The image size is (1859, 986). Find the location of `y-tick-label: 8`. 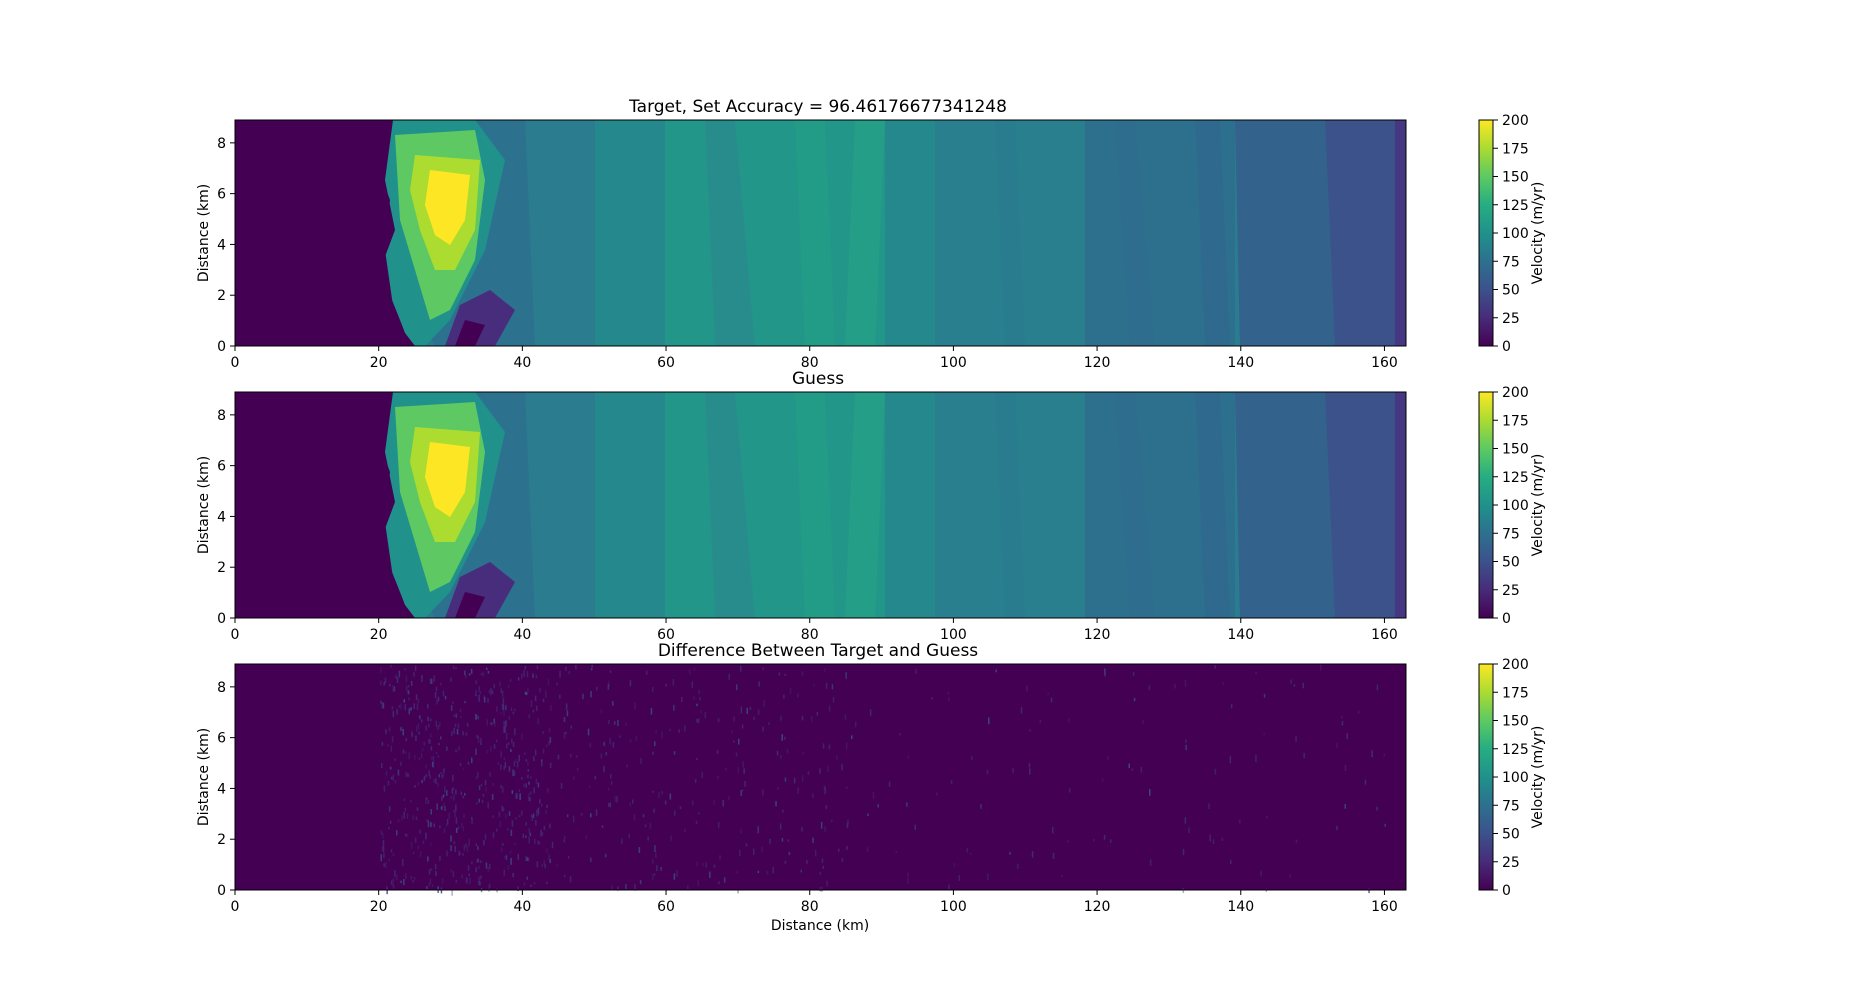

y-tick-label: 8 is located at coordinates (221, 416).